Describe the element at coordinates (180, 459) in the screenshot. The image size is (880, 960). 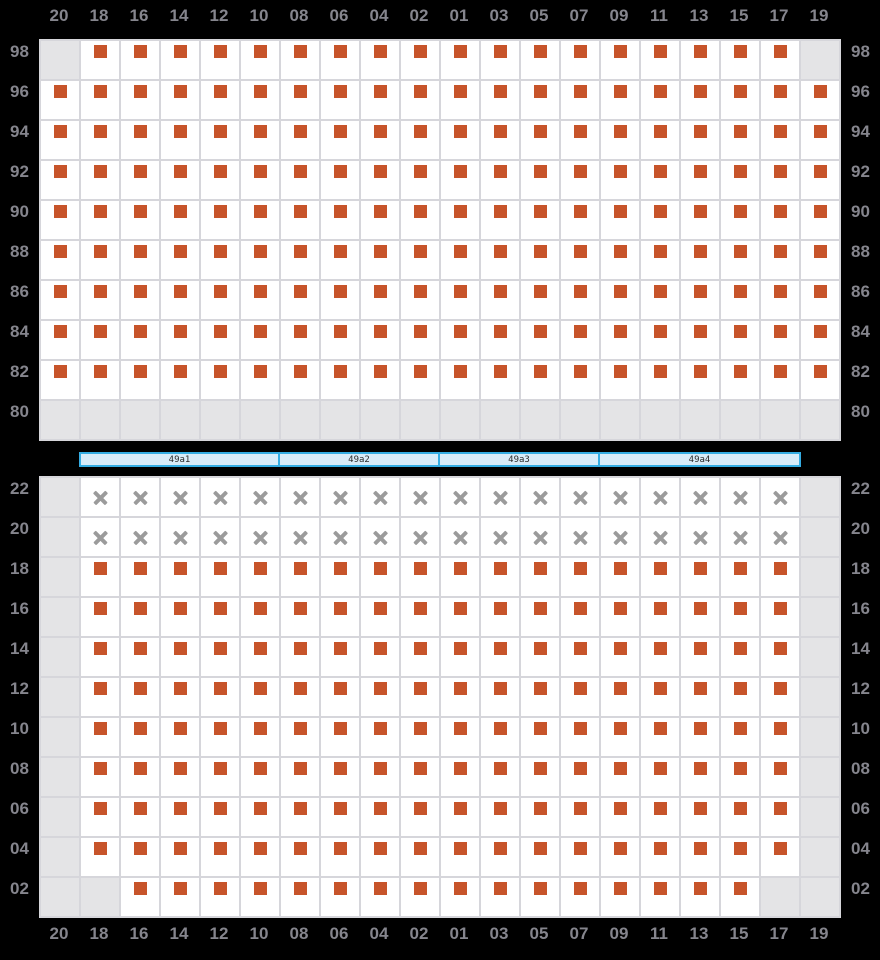
I see `hatch-cover-49a1: 49a1` at that location.